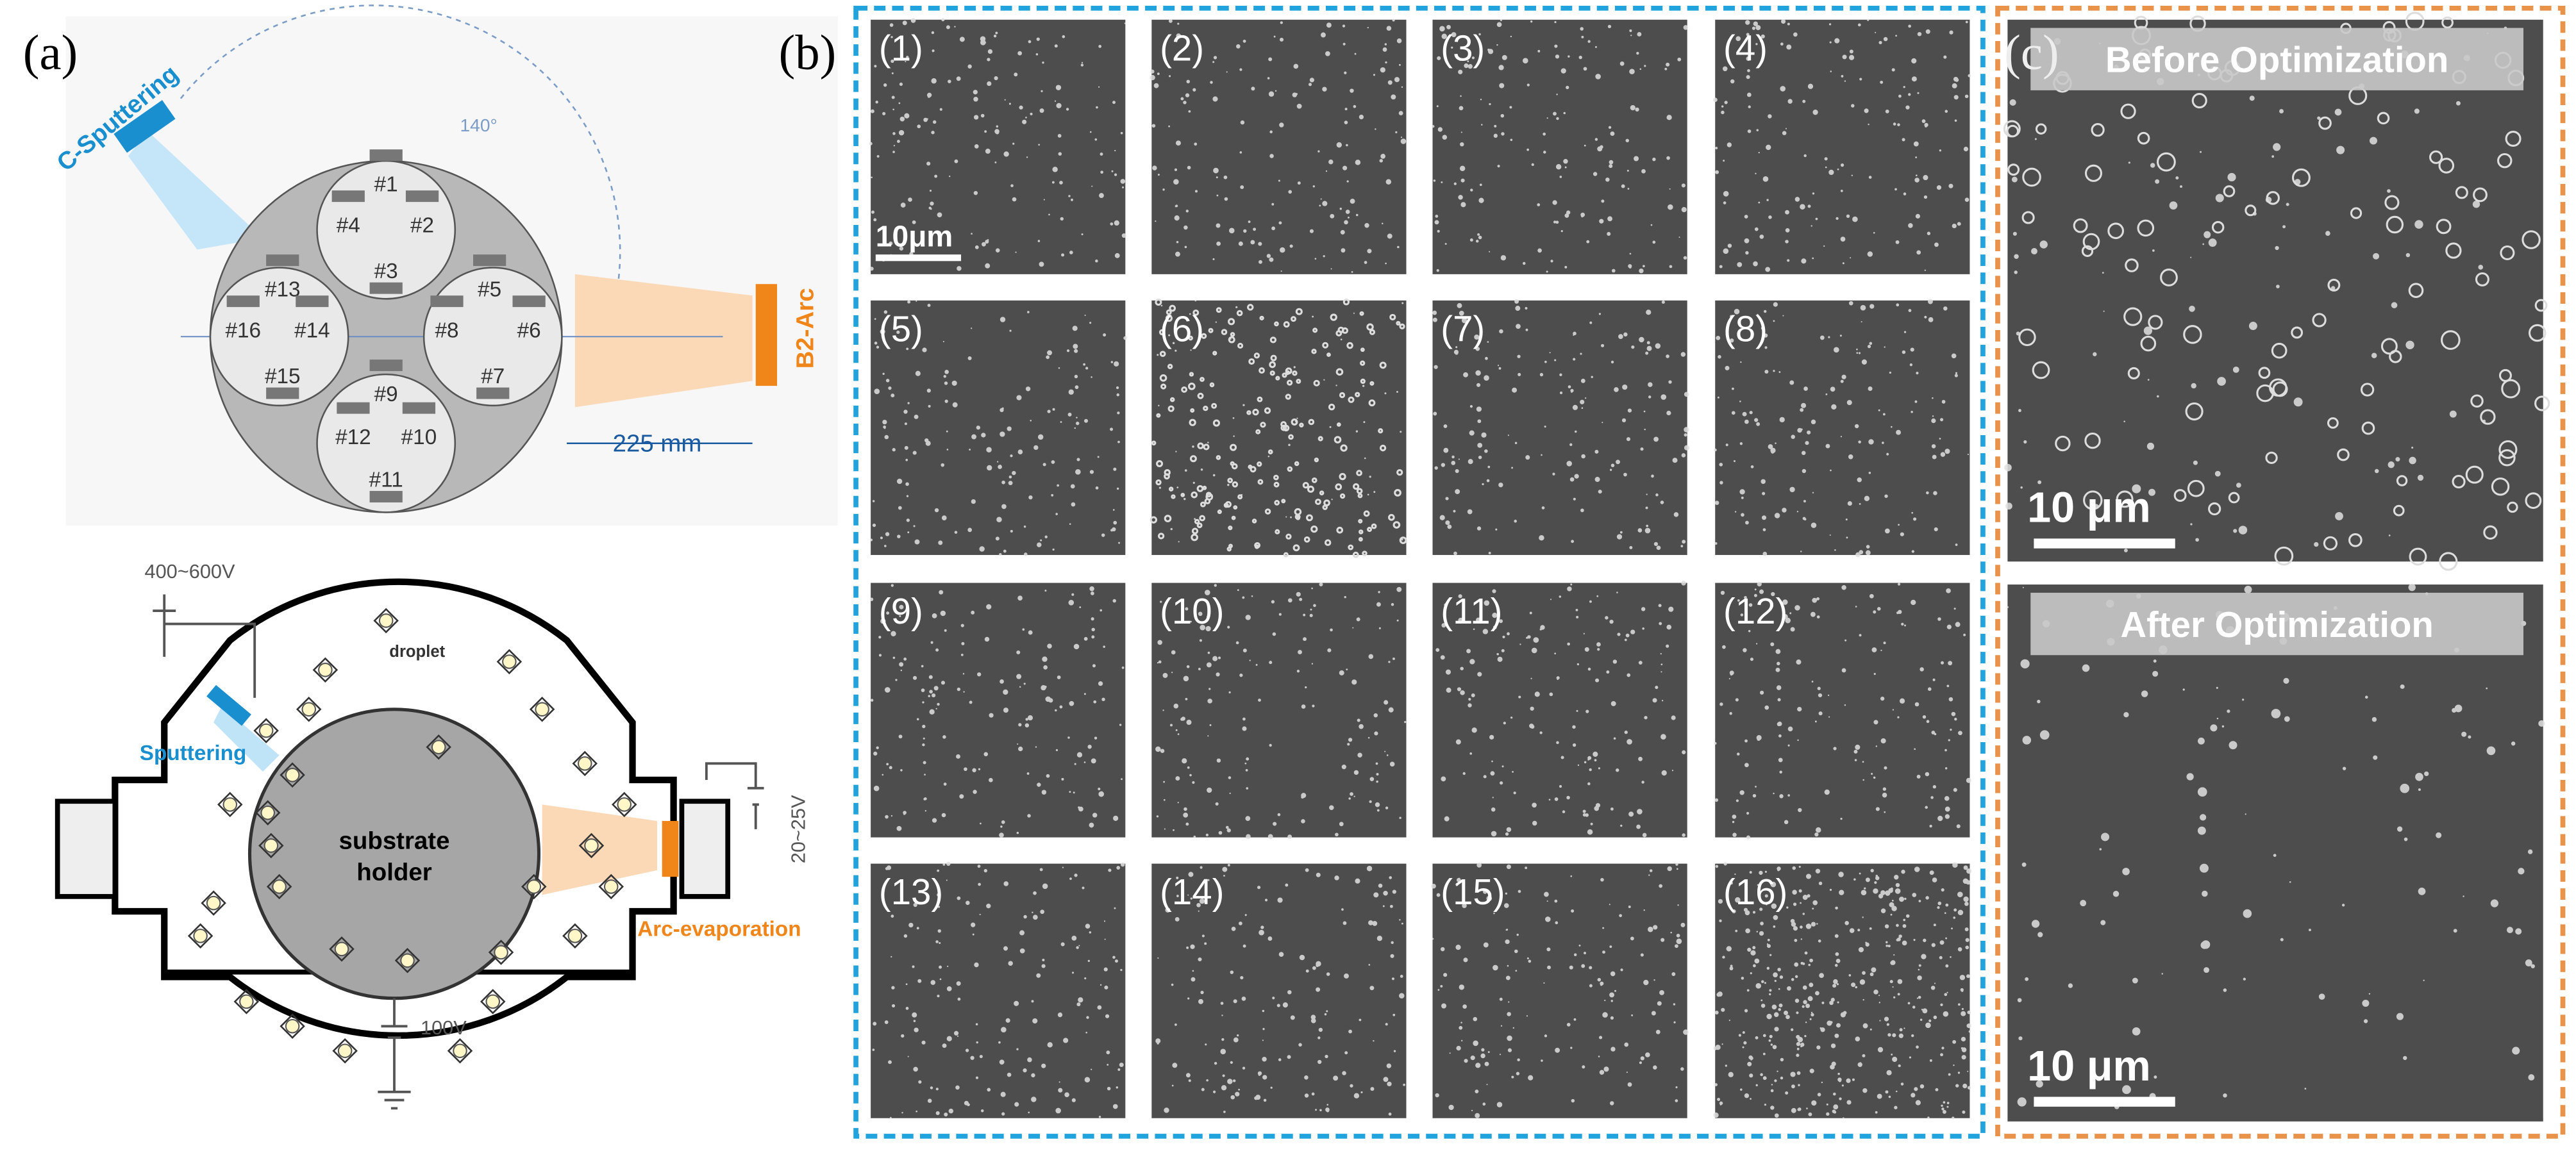 This screenshot has height=1151, width=2576. Describe the element at coordinates (493, 376) in the screenshot. I see `position-label: #7` at that location.